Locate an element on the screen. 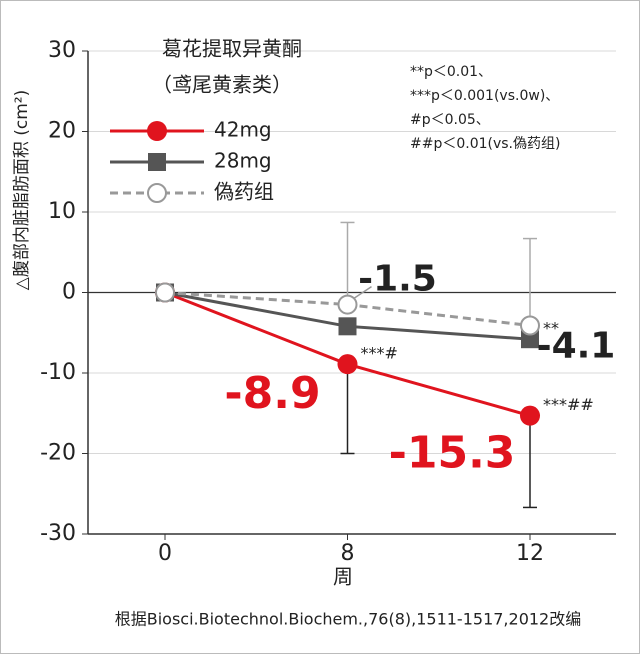 The image size is (640, 658). x-axis-label: 周 is located at coordinates (343, 577).